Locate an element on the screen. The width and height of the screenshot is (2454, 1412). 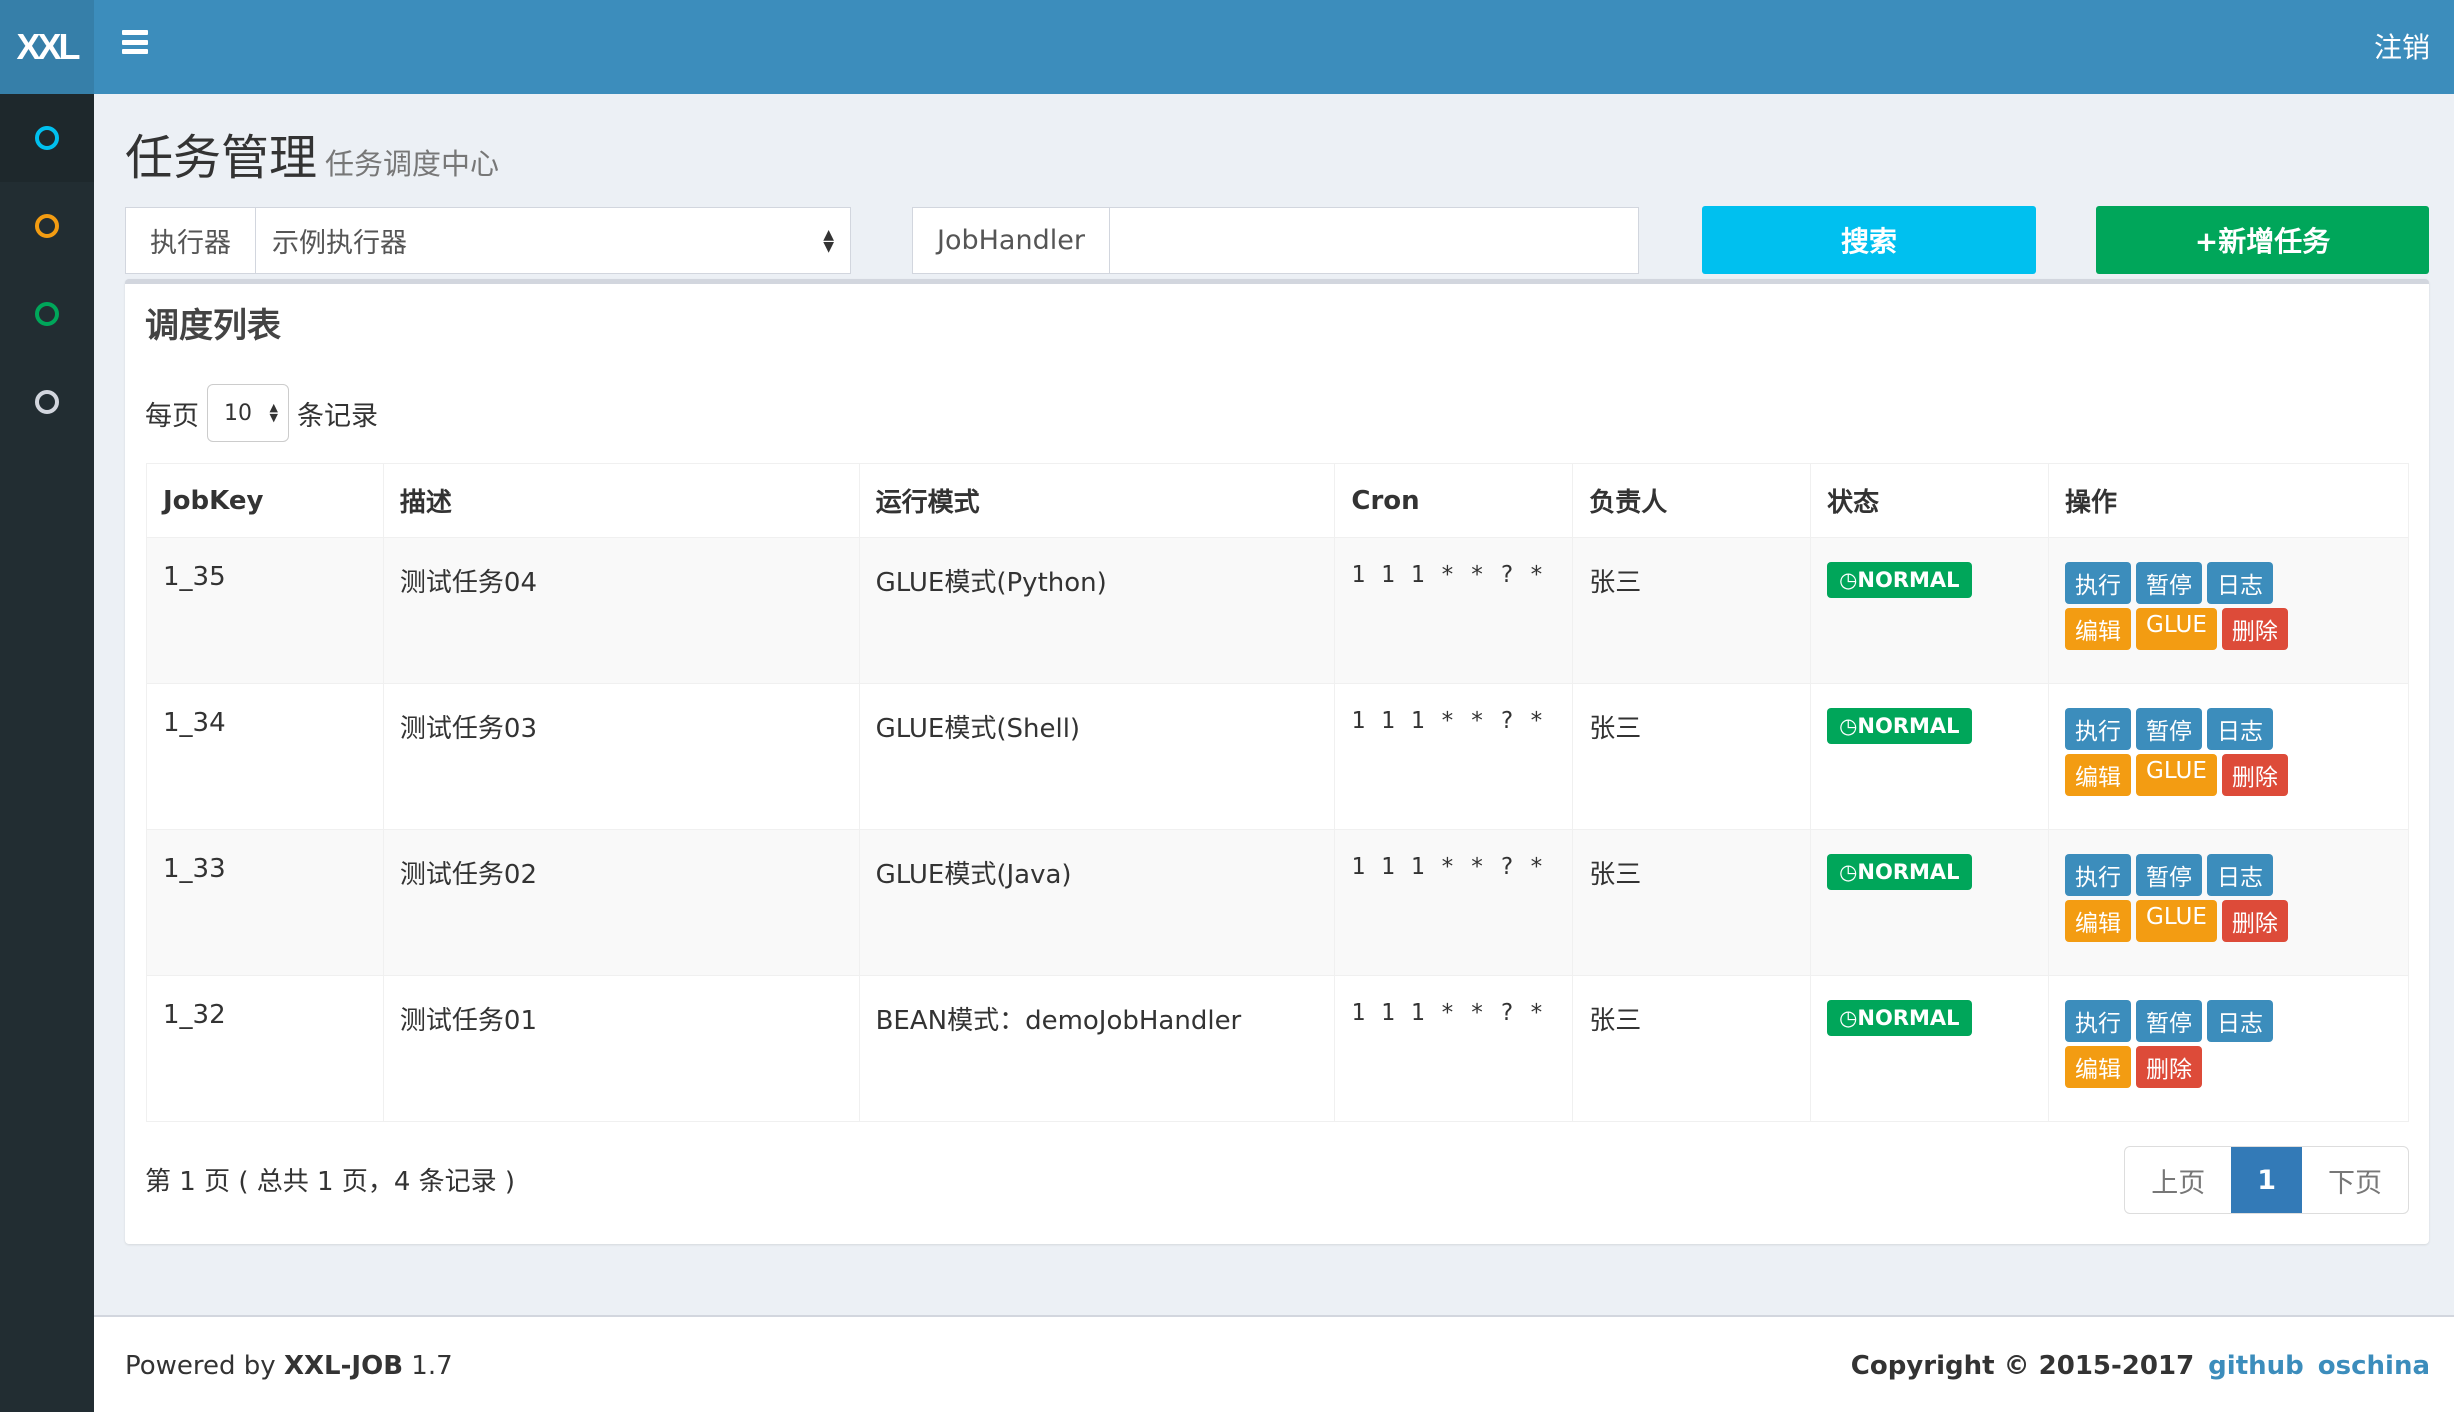
executor-select: 示例执行器 ▲ ▼ is located at coordinates (553, 240).